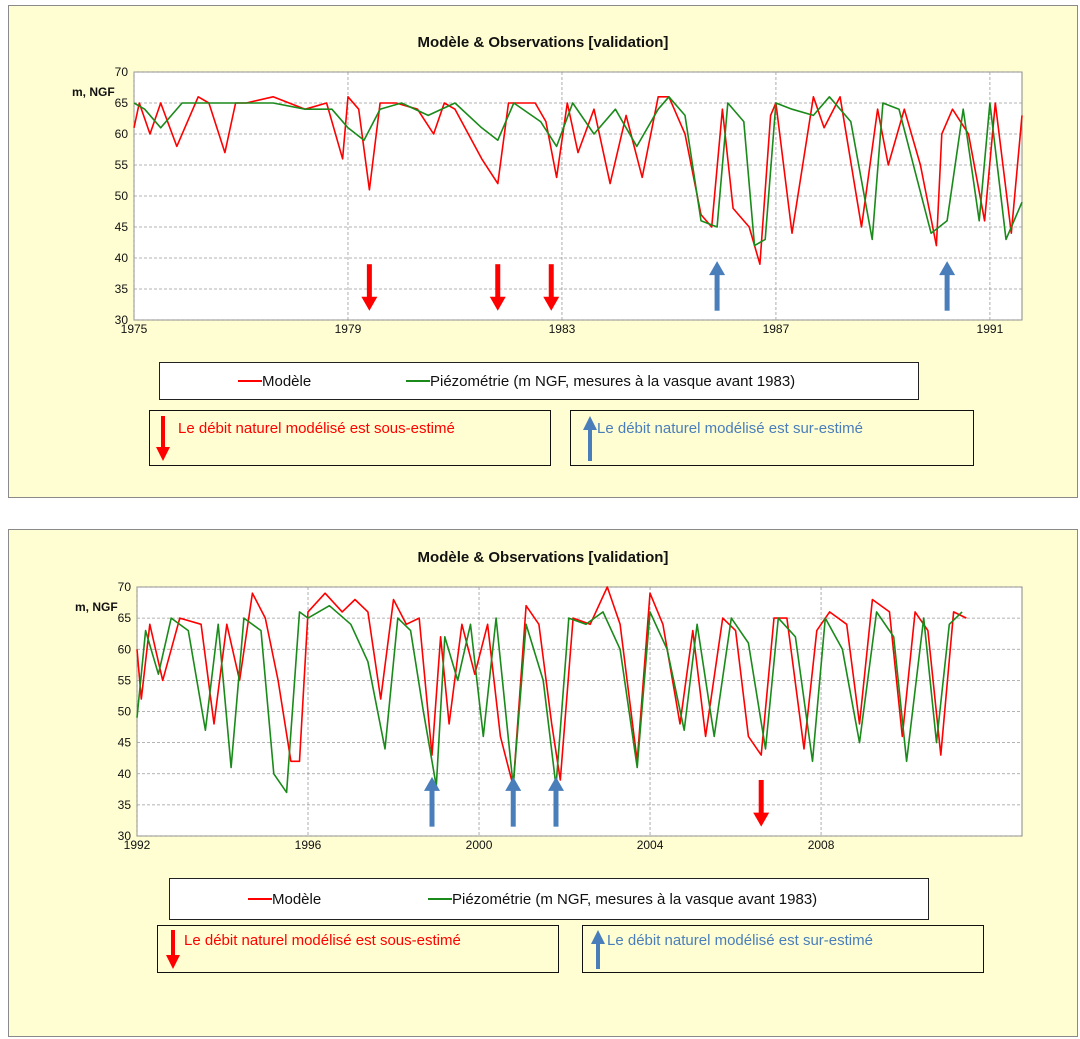 This screenshot has width=1080, height=1039. Describe the element at coordinates (479, 845) in the screenshot. I see `x-tick-label: 2000` at that location.